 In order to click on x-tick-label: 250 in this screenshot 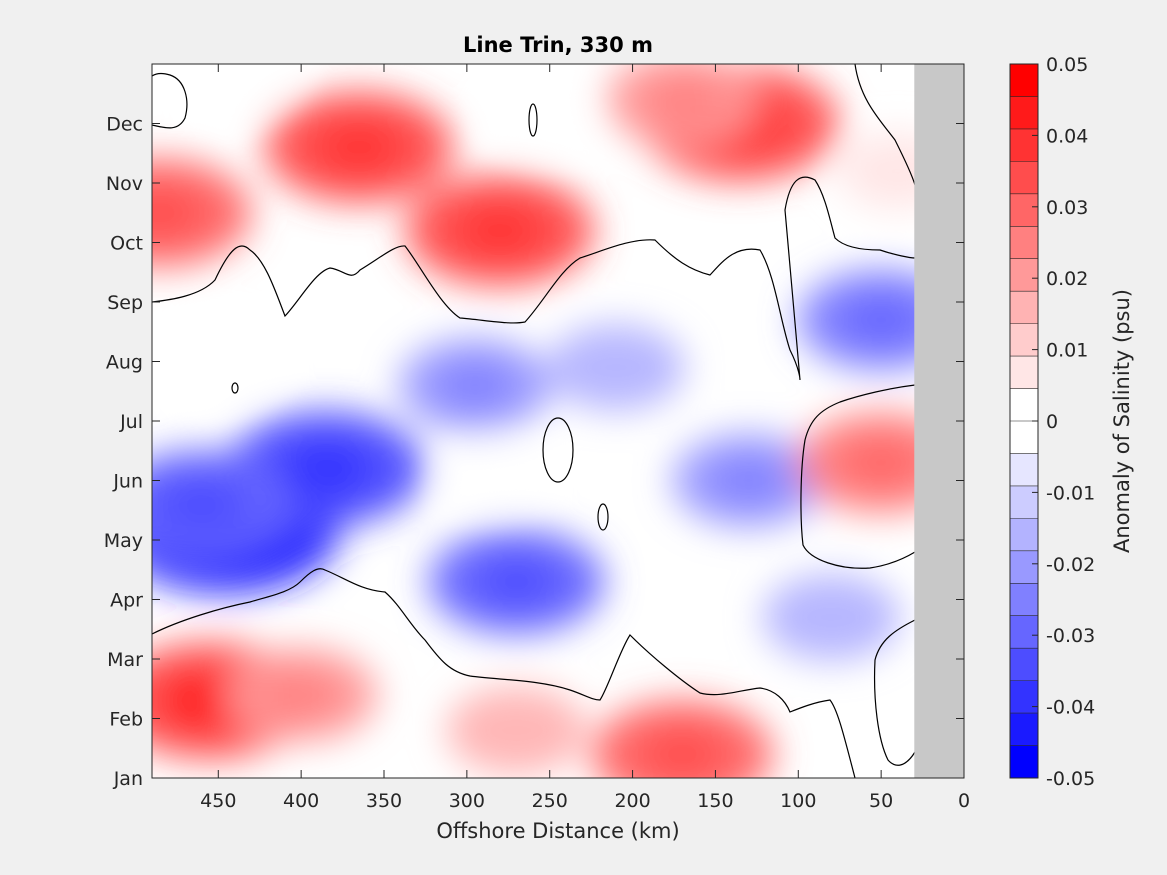, I will do `click(550, 801)`.